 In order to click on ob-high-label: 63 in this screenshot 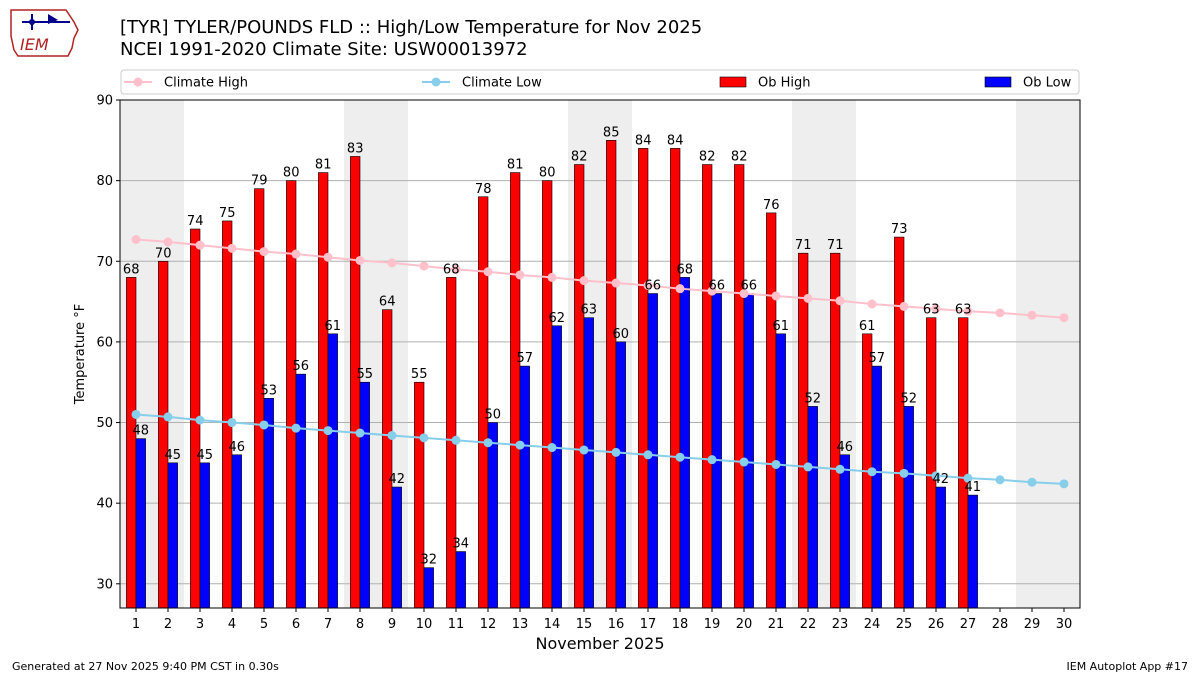, I will do `click(963, 310)`.